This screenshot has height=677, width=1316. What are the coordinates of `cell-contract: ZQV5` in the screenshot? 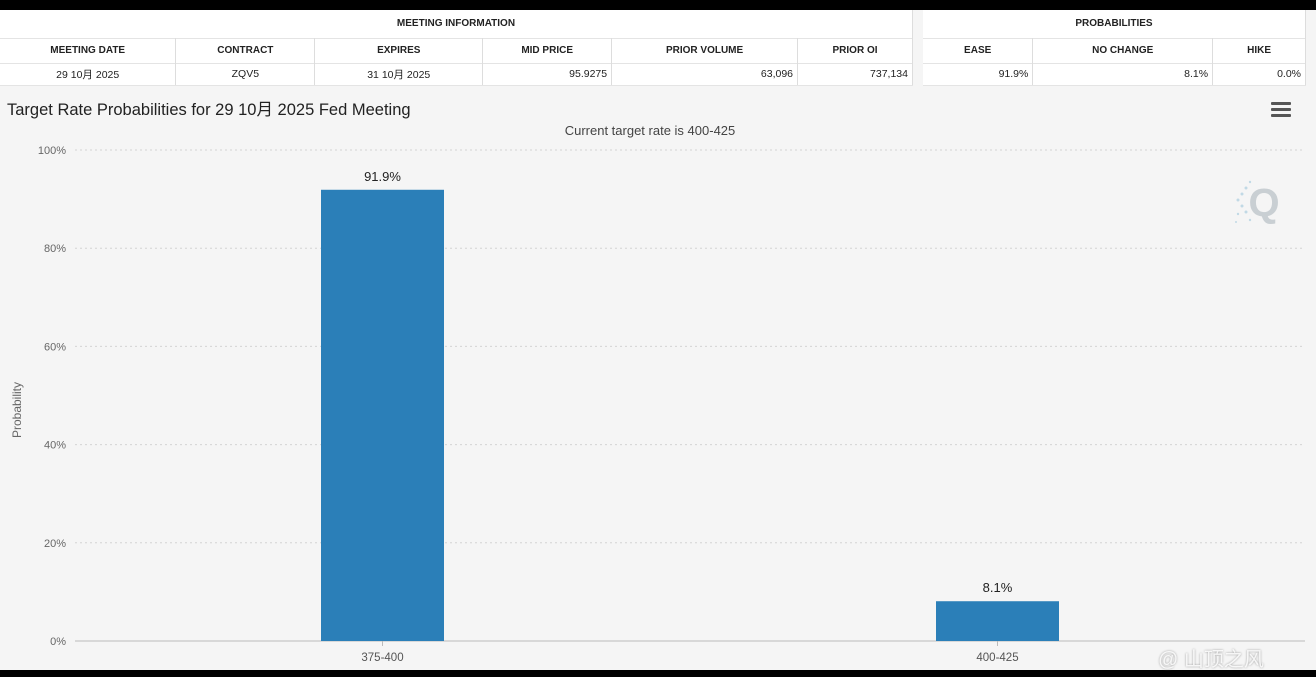 It's located at (245, 74).